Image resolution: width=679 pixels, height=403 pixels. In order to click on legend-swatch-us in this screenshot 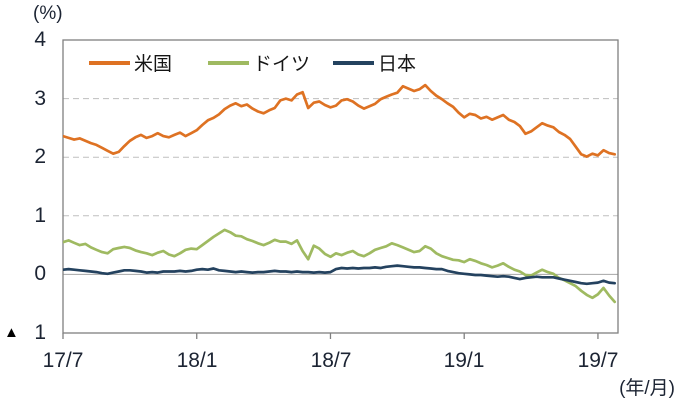, I will do `click(109, 62)`.